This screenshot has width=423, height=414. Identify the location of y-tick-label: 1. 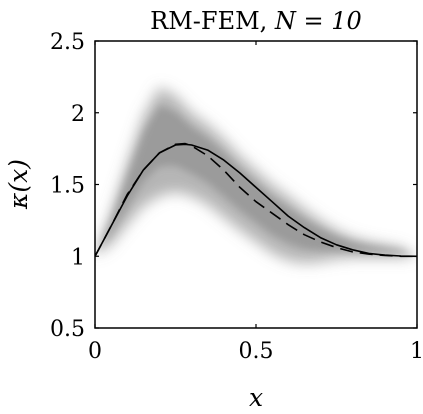
(78, 257).